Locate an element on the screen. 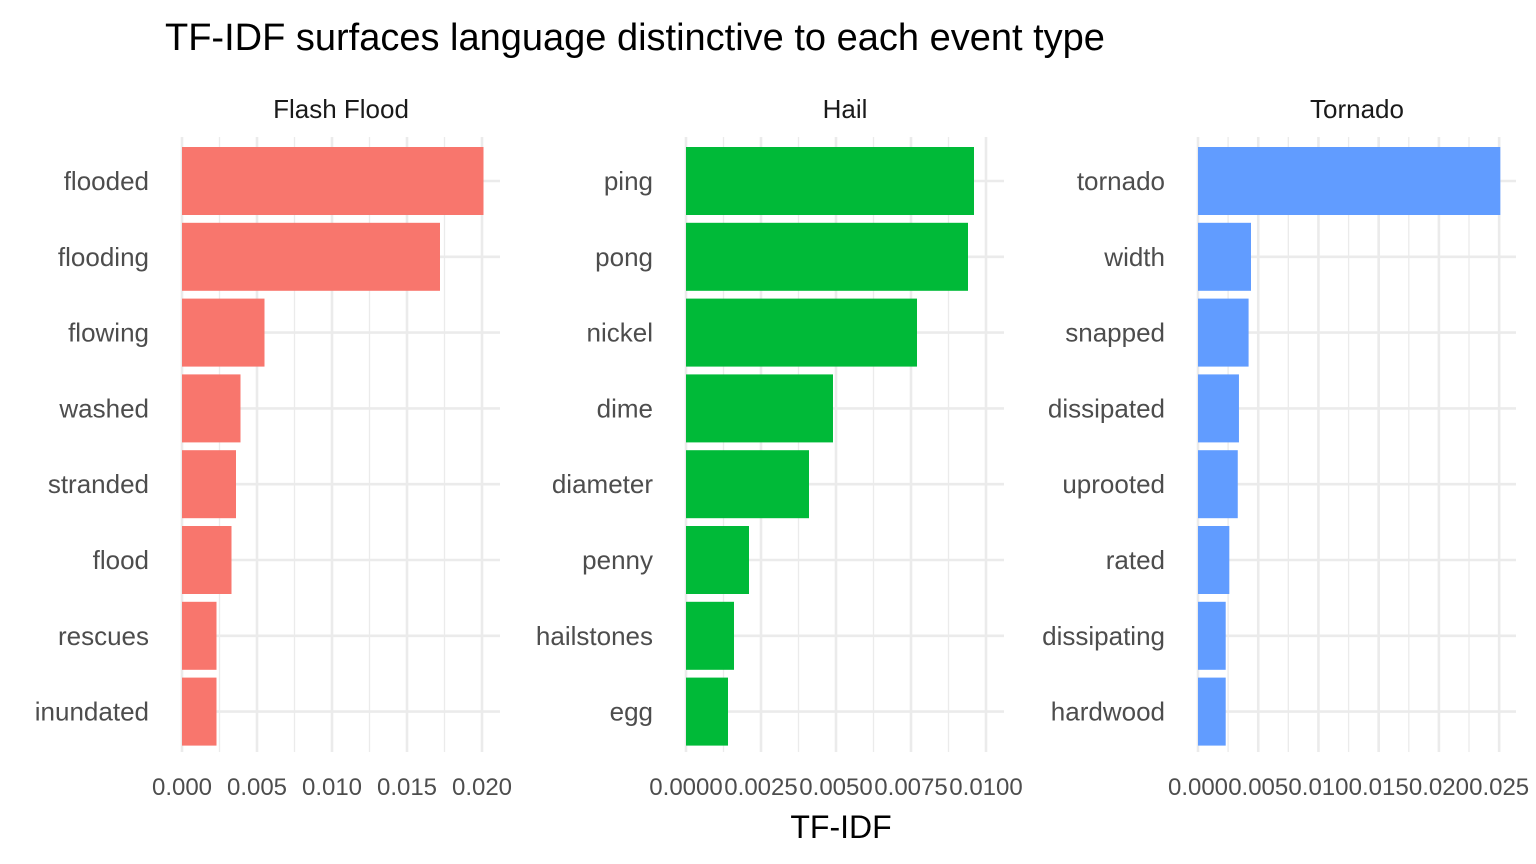 The image size is (1536, 864). bar-penny is located at coordinates (717, 560).